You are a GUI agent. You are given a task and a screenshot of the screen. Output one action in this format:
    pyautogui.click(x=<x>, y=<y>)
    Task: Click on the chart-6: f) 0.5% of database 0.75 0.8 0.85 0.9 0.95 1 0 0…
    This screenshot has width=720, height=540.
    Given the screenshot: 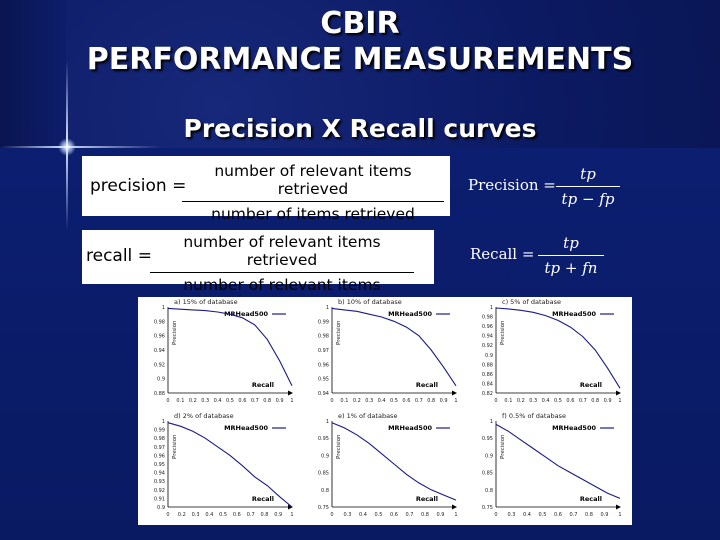 What is the action you would take?
    pyautogui.click(x=552, y=465)
    